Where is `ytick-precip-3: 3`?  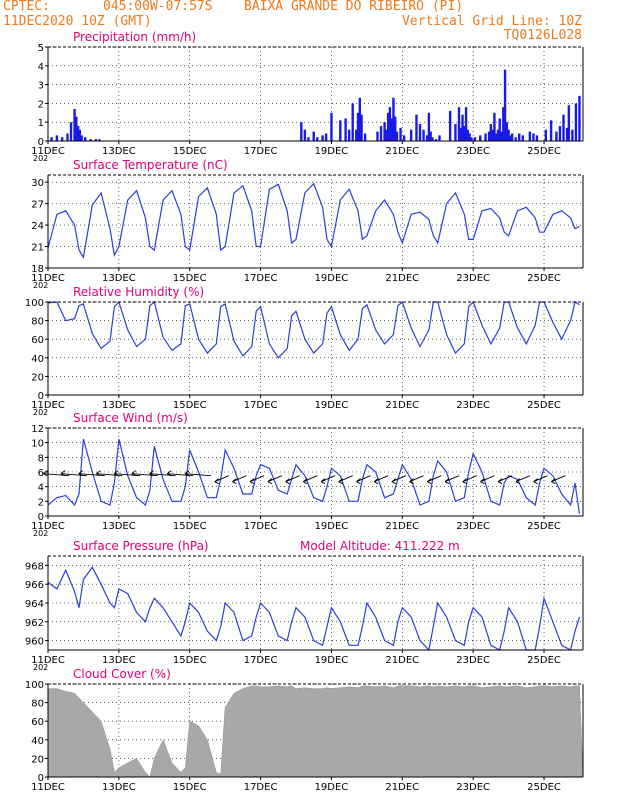
ytick-precip-3: 3 is located at coordinates (41, 86).